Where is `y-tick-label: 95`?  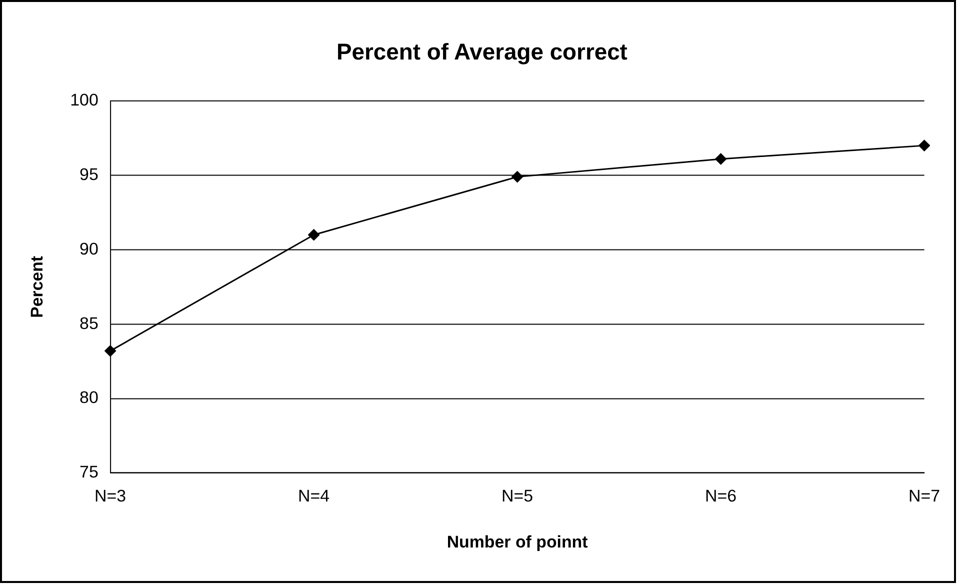
y-tick-label: 95 is located at coordinates (89, 174).